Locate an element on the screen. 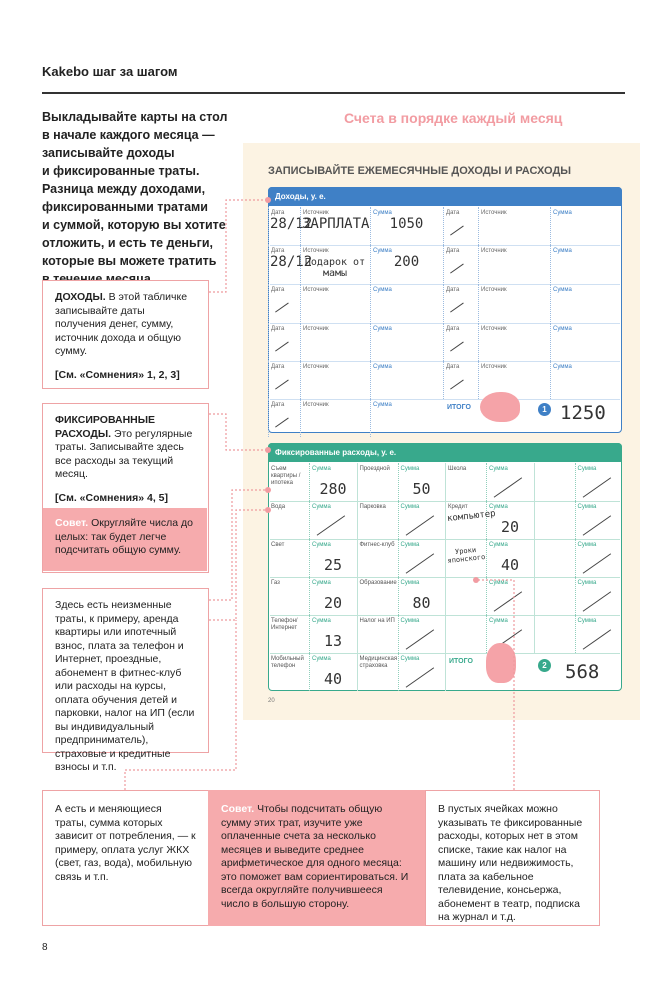 The image size is (667, 1000). intro-line: и суммой, которую вы хотите is located at coordinates (134, 225).